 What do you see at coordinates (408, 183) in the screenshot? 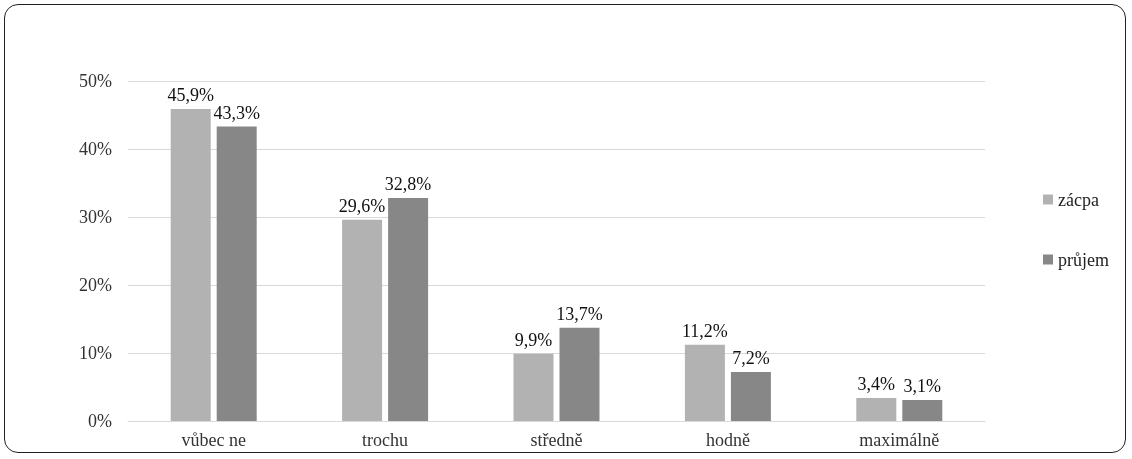
I see `data-label: 32,8%` at bounding box center [408, 183].